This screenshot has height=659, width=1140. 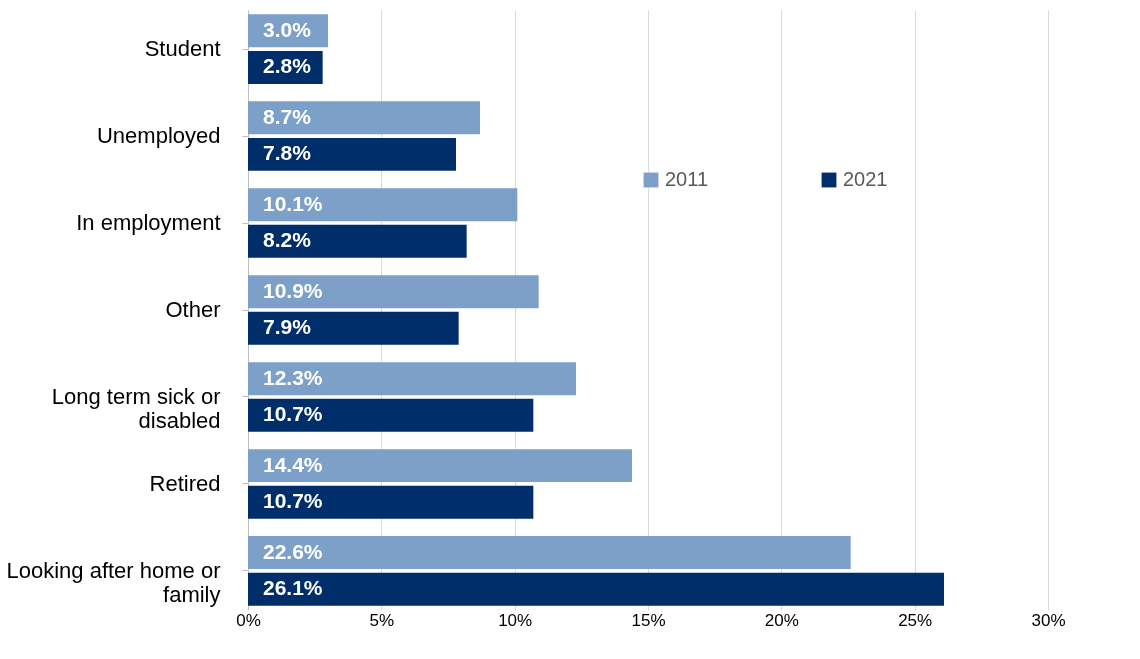 I want to click on x-tick-label: 30%, so click(x=1048, y=620).